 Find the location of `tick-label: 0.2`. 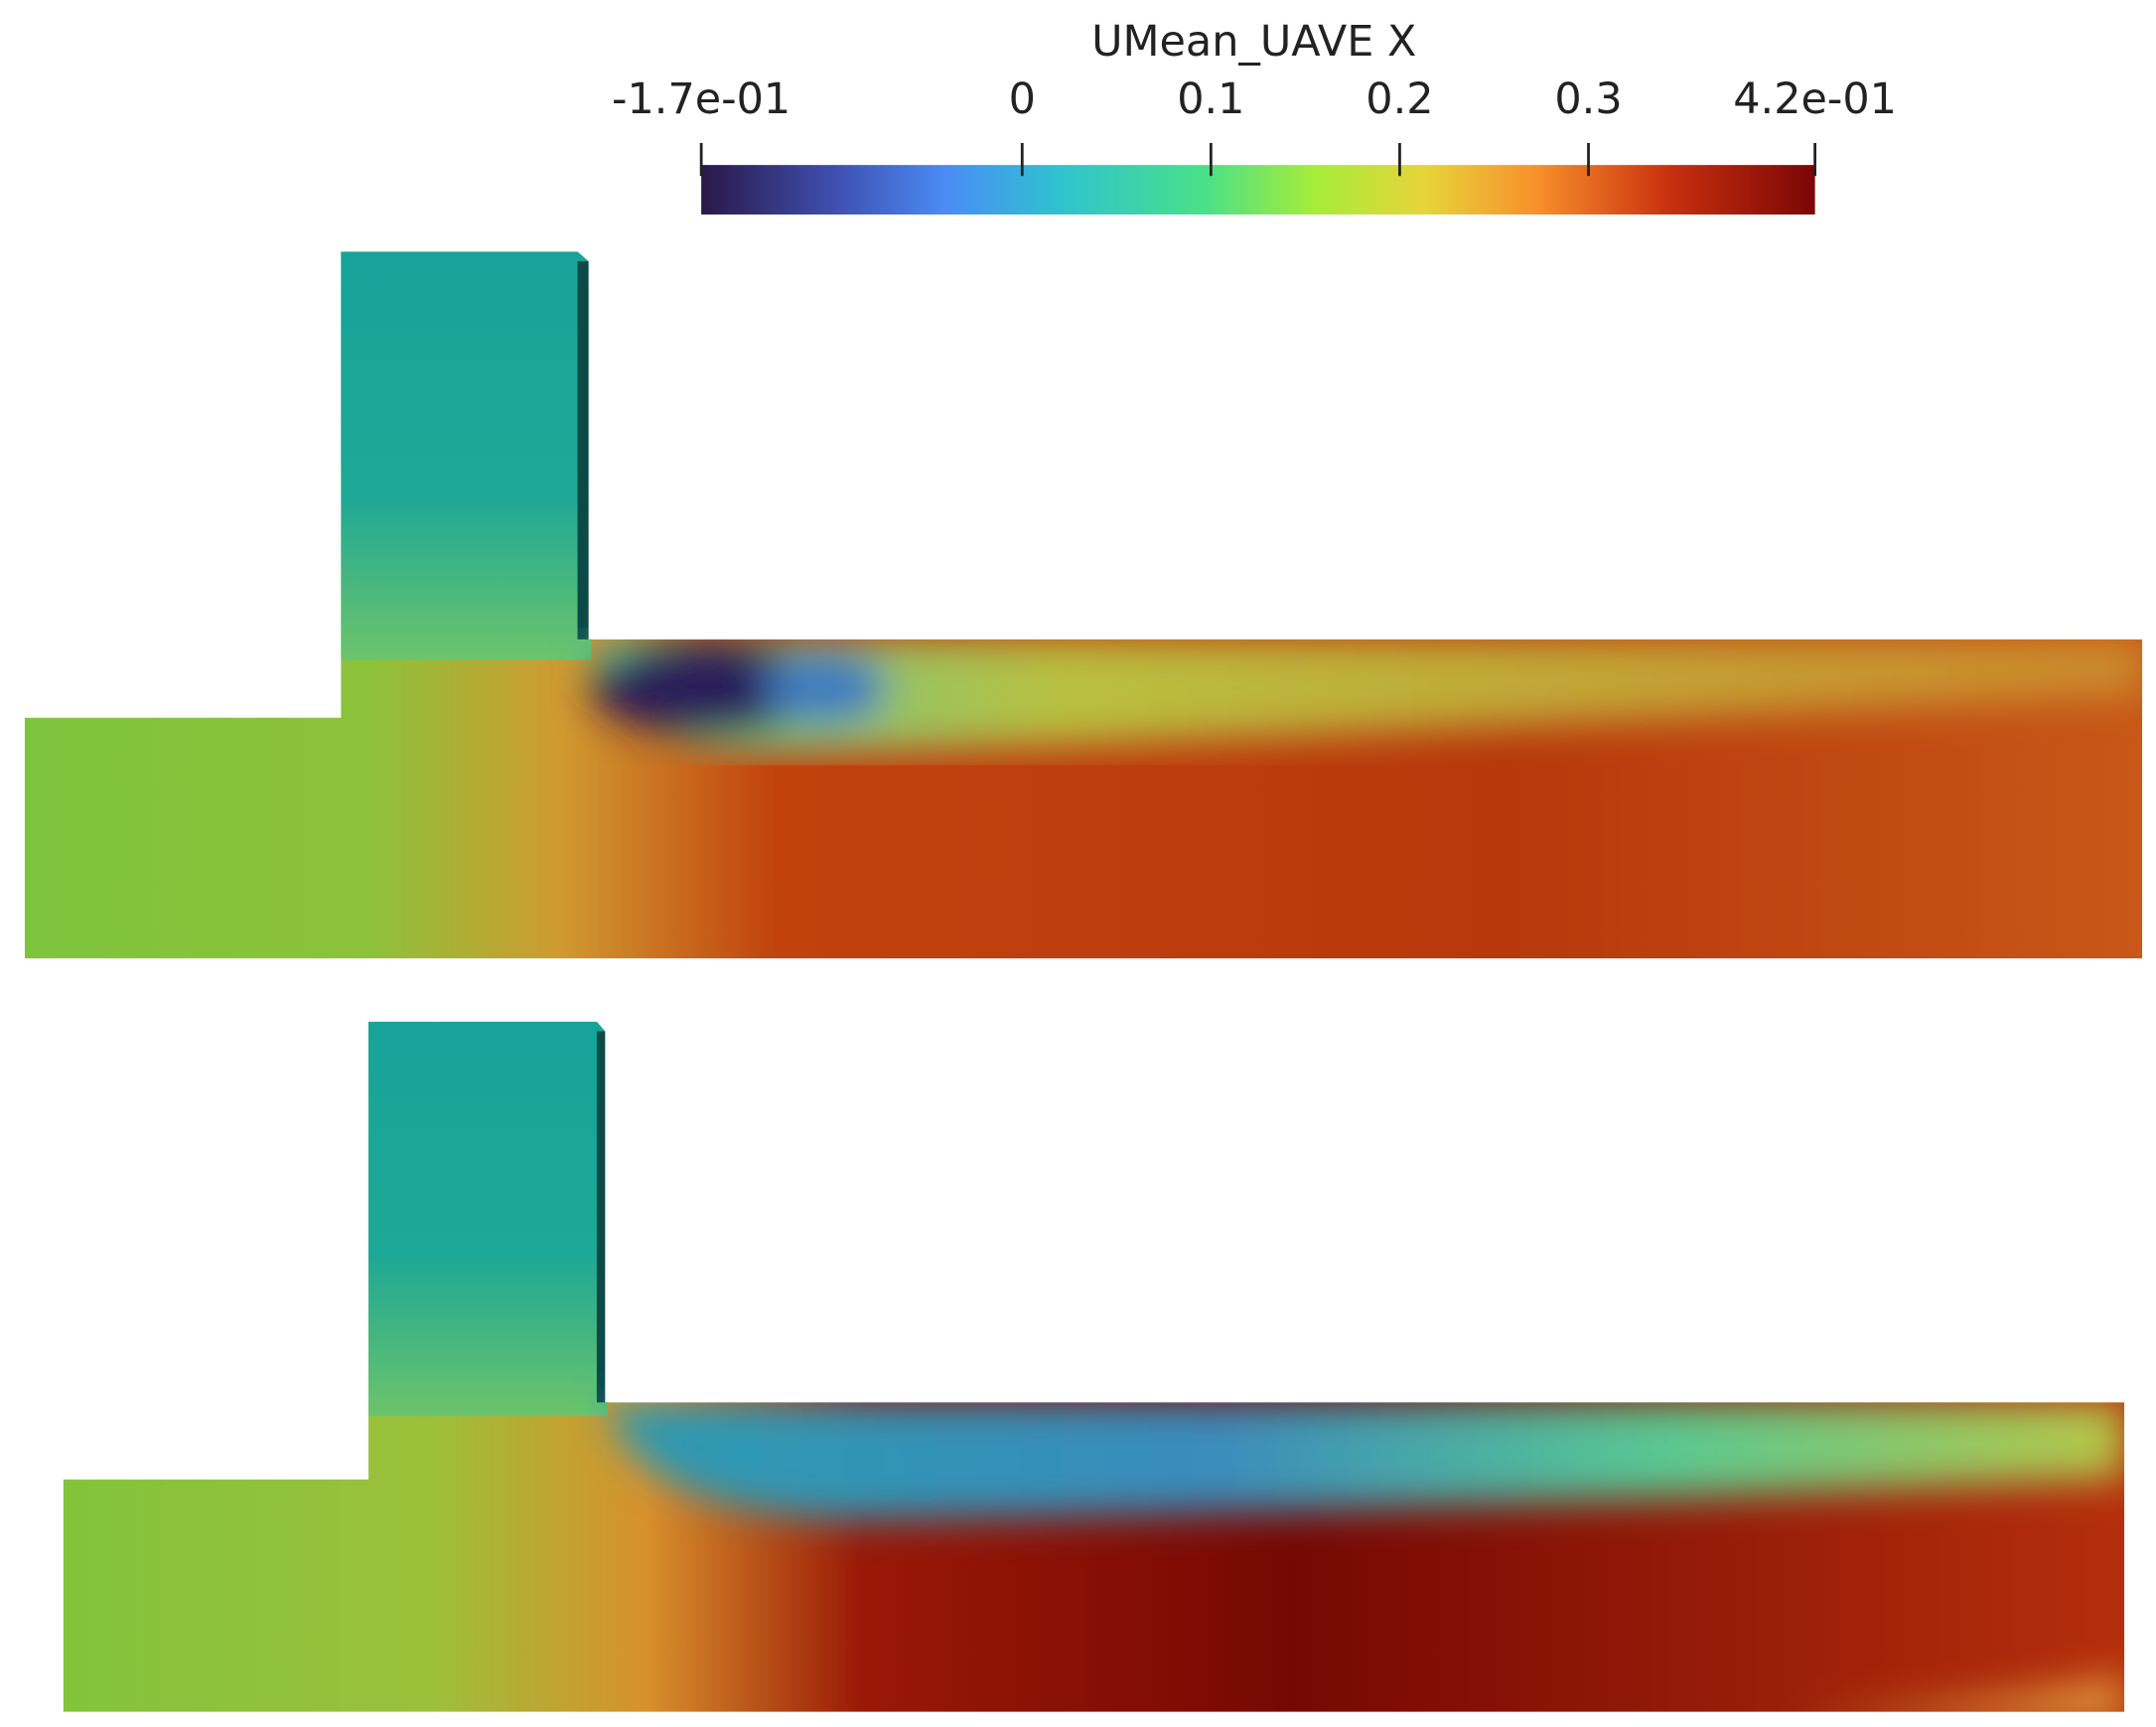

tick-label: 0.2 is located at coordinates (1399, 99).